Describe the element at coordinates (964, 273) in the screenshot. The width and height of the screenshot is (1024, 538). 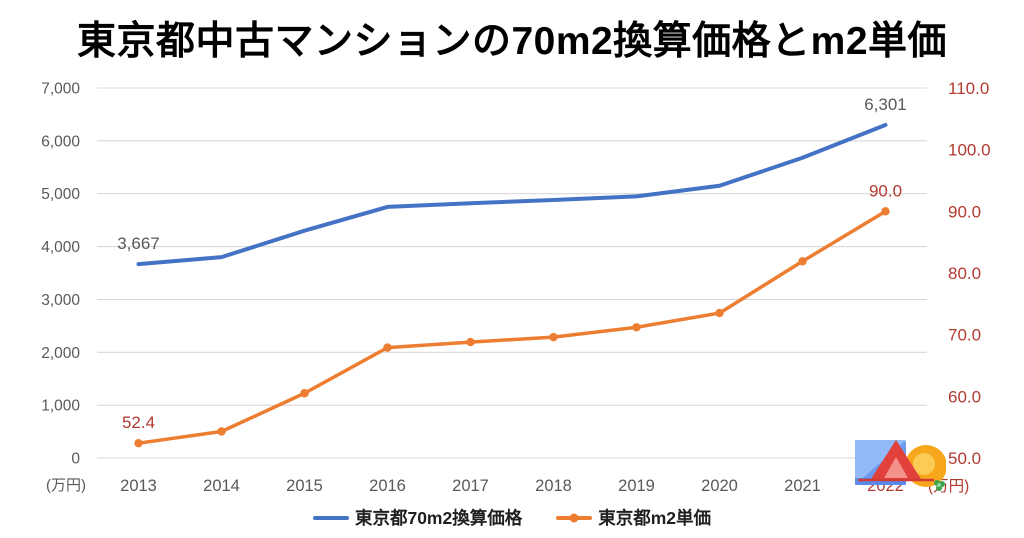
I see `right-axis-tick: 80.0` at that location.